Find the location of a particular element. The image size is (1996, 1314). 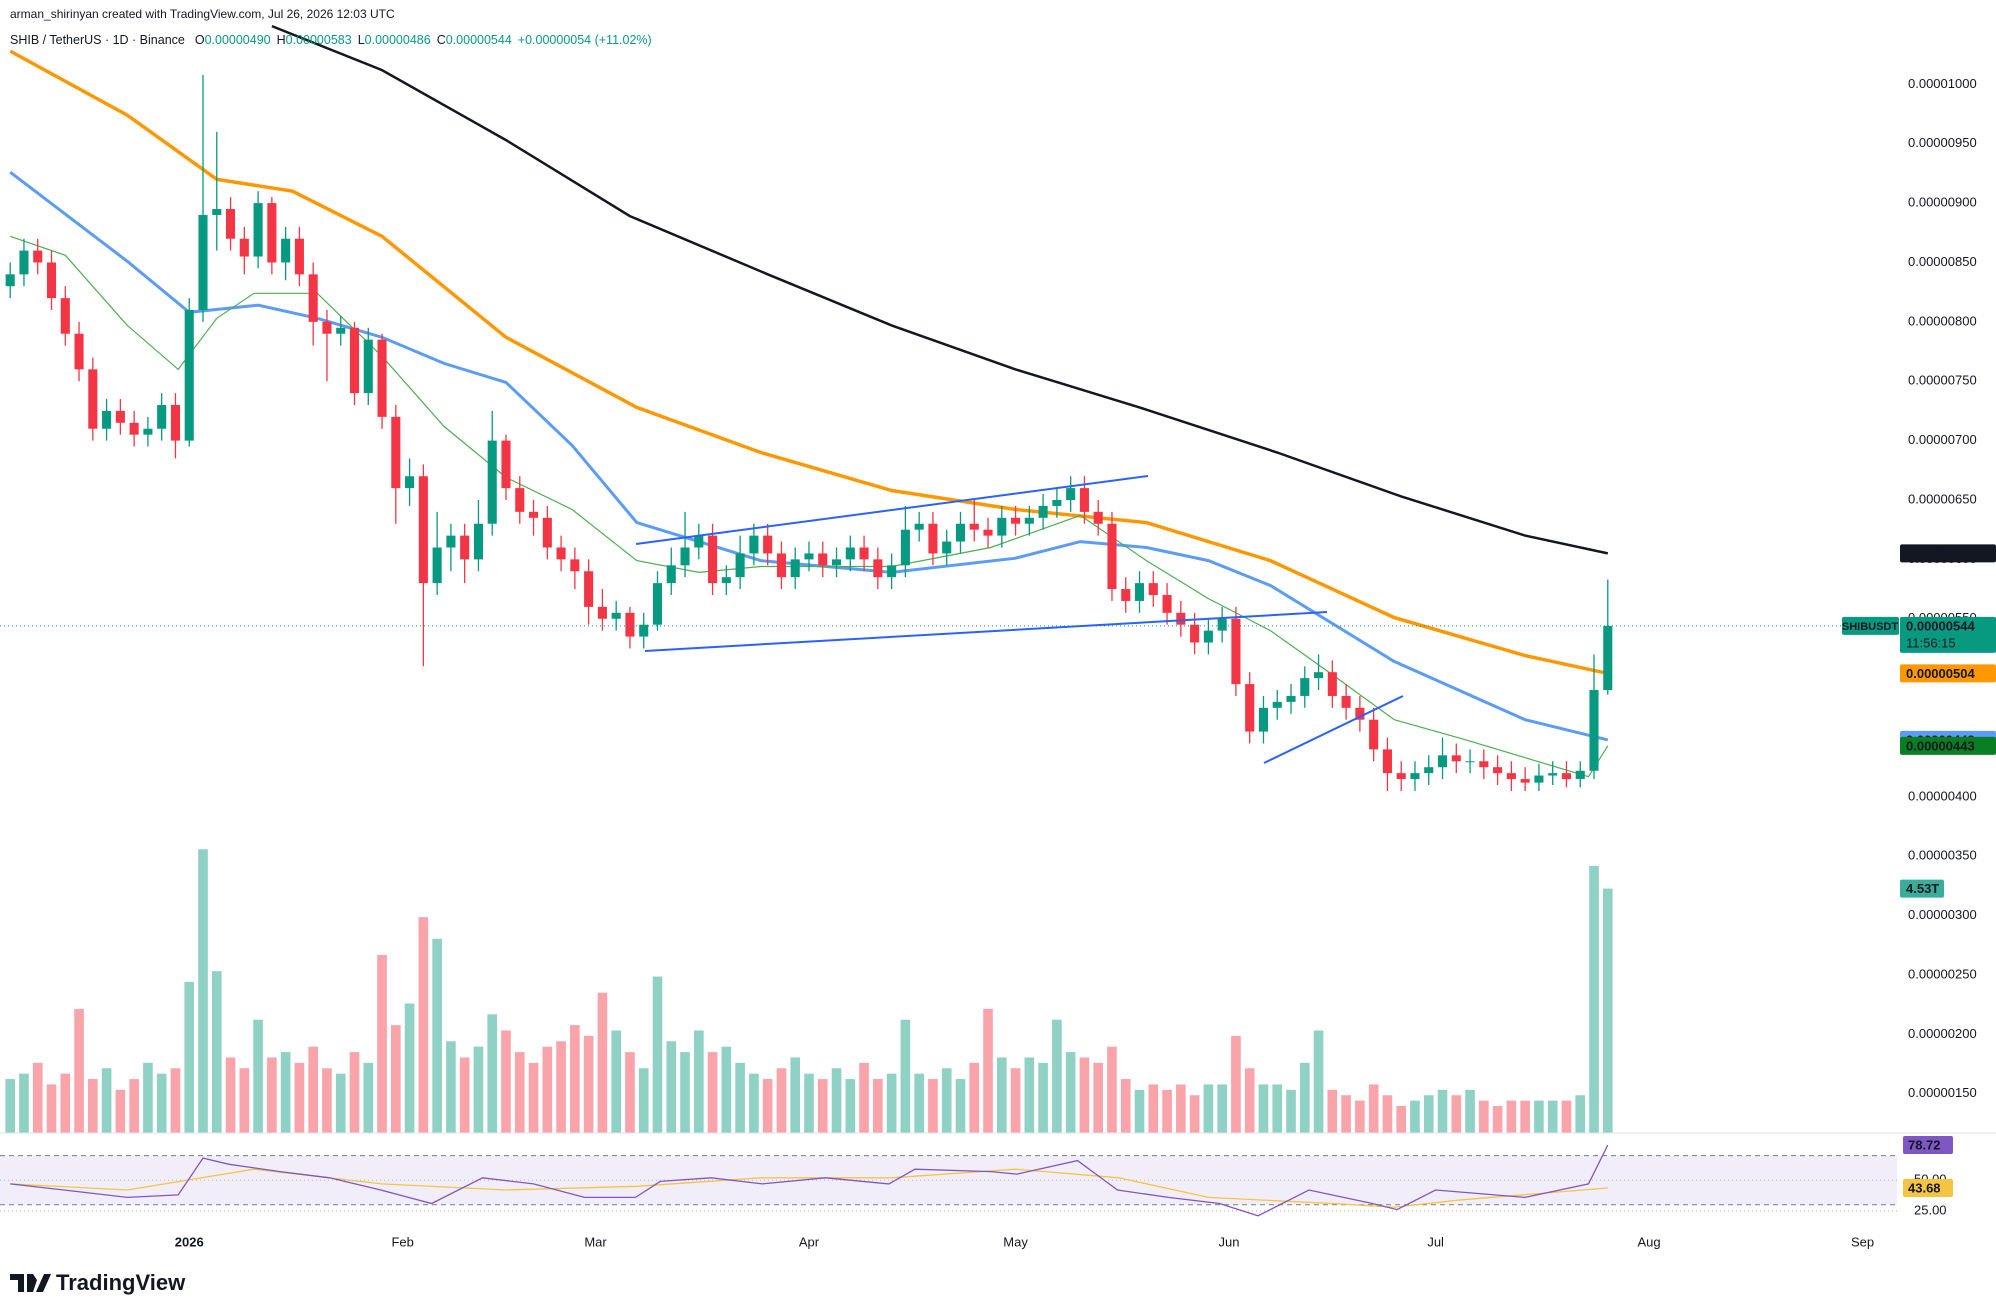

y-tick-label: 0.00000400 is located at coordinates (1942, 795).